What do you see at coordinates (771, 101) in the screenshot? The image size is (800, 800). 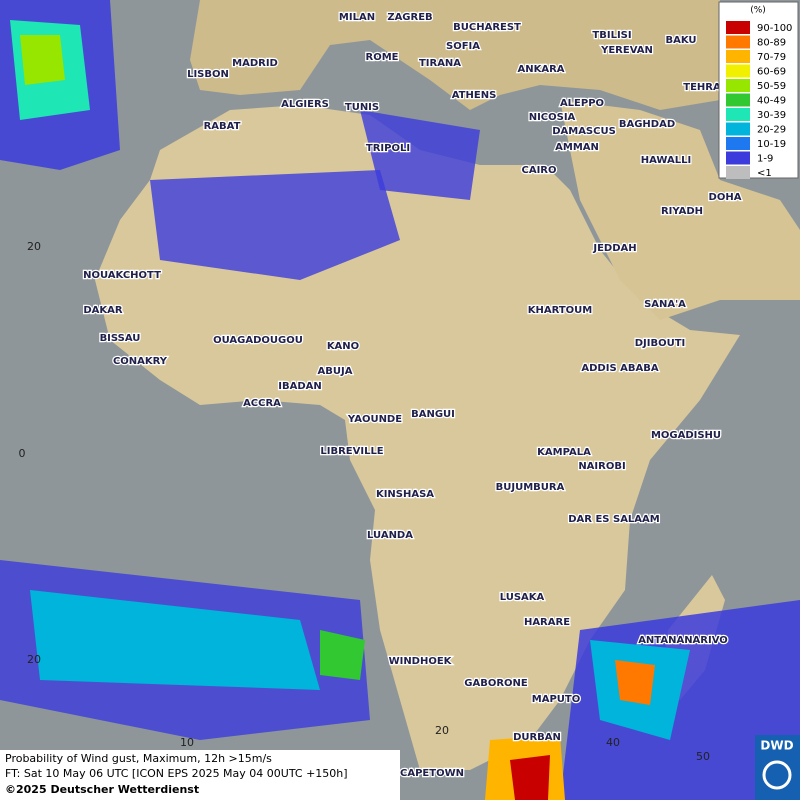 I see `legend-label: 40-49` at bounding box center [771, 101].